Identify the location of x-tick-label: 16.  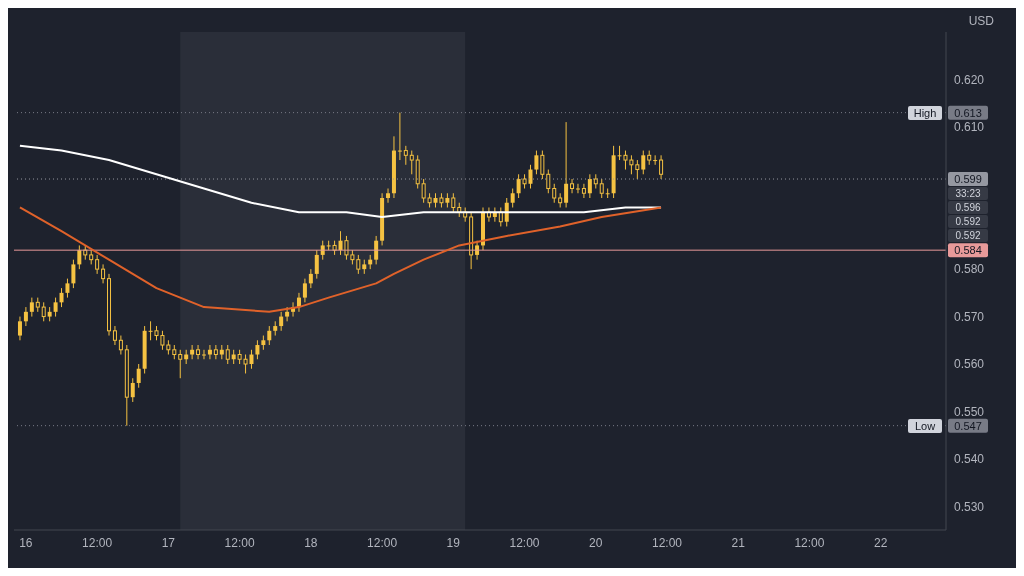
(26, 542).